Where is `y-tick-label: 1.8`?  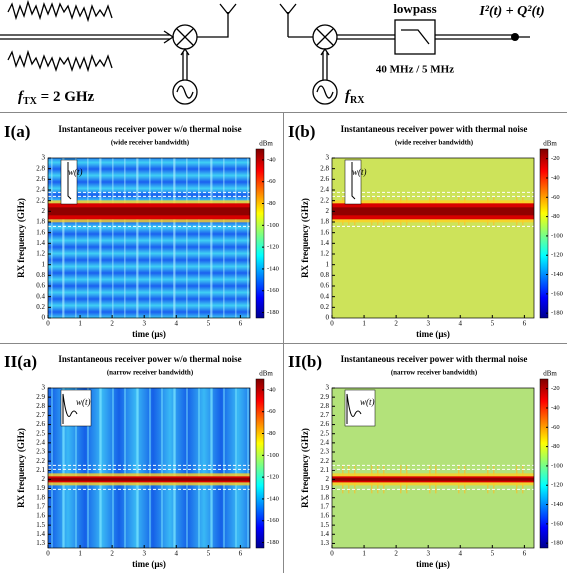 y-tick-label: 1.8 is located at coordinates (40, 222).